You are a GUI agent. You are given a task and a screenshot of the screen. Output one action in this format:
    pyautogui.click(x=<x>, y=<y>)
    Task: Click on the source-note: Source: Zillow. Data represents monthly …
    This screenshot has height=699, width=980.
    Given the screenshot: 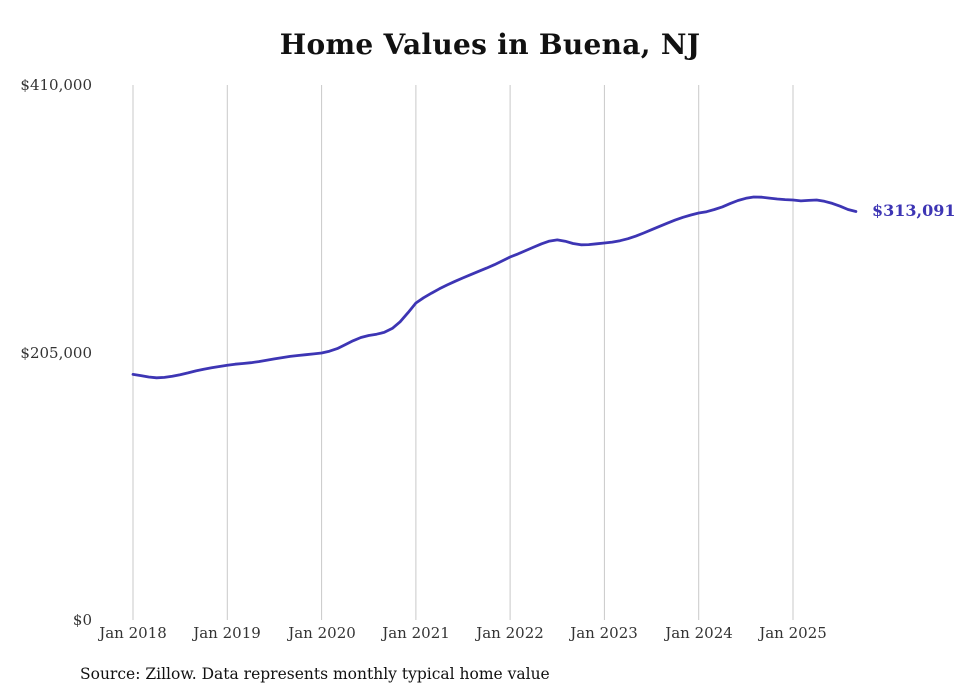 What is the action you would take?
    pyautogui.click(x=315, y=674)
    